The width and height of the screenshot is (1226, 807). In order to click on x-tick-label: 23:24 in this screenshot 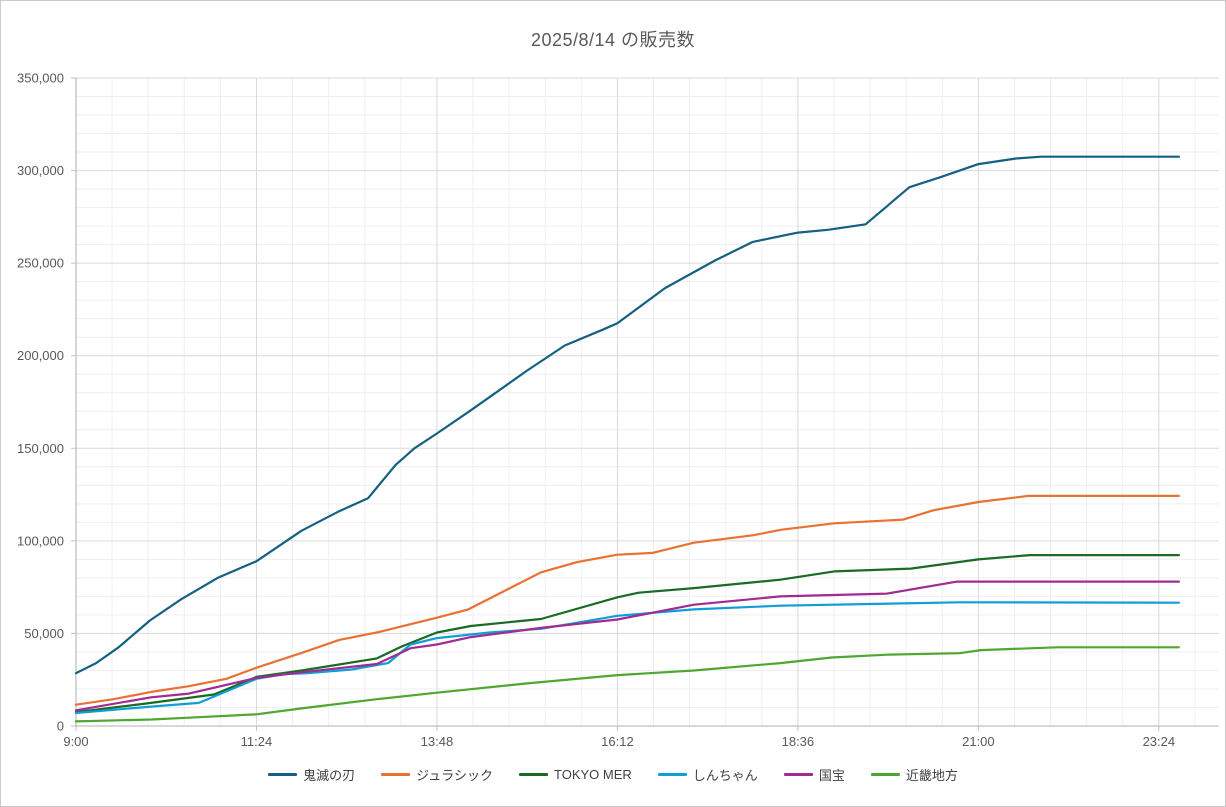, I will do `click(1159, 741)`.